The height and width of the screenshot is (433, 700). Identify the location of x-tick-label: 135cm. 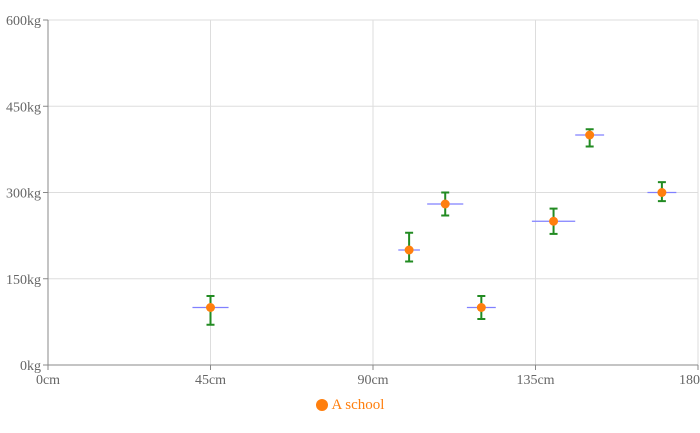
(535, 380).